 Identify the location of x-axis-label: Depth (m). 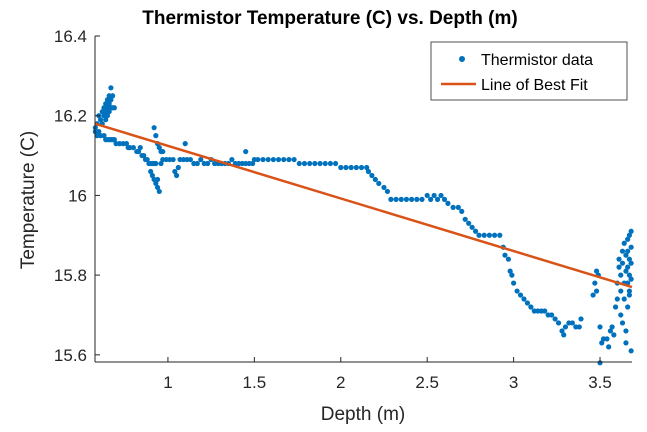
(363, 414).